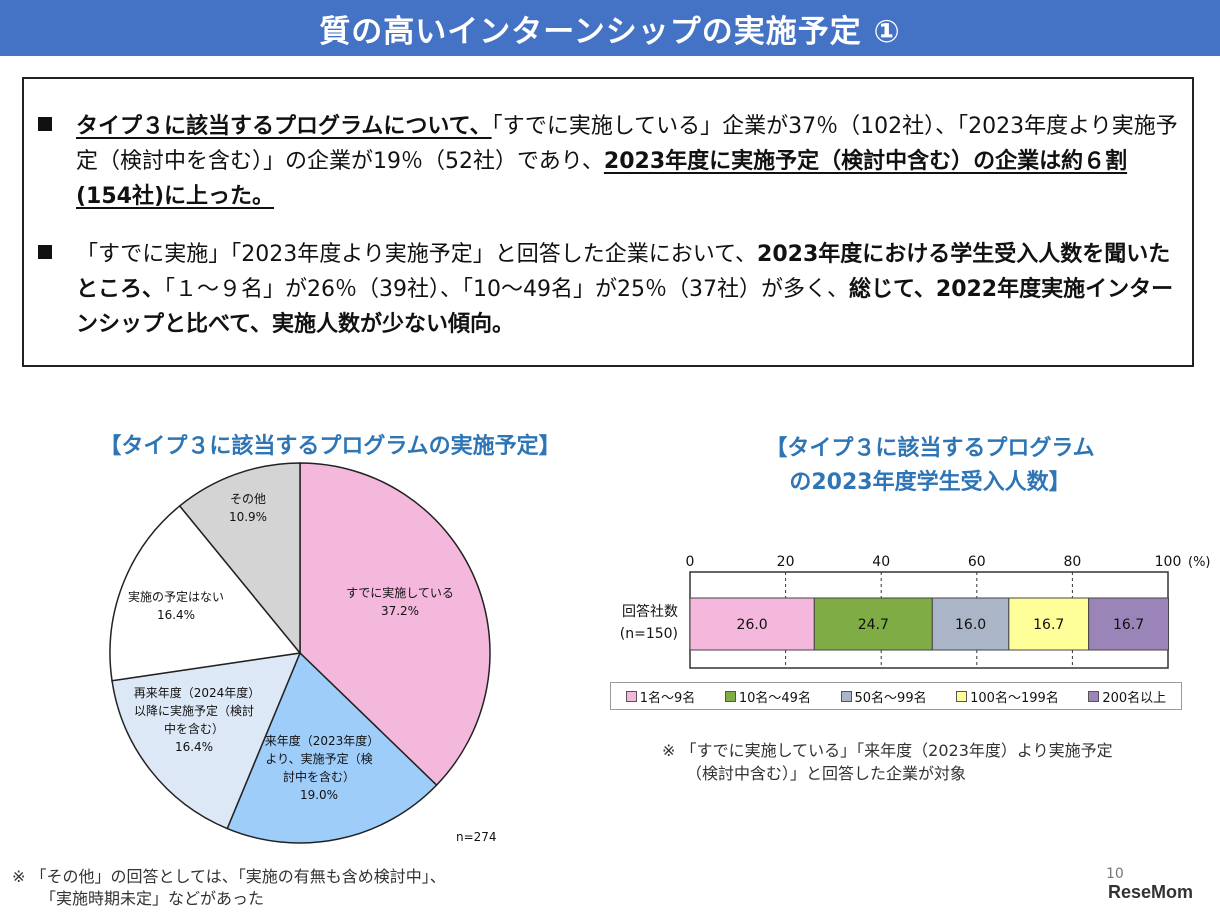 The image size is (1220, 914). I want to click on pie-label-already-name: すでに実施している, so click(400, 593).